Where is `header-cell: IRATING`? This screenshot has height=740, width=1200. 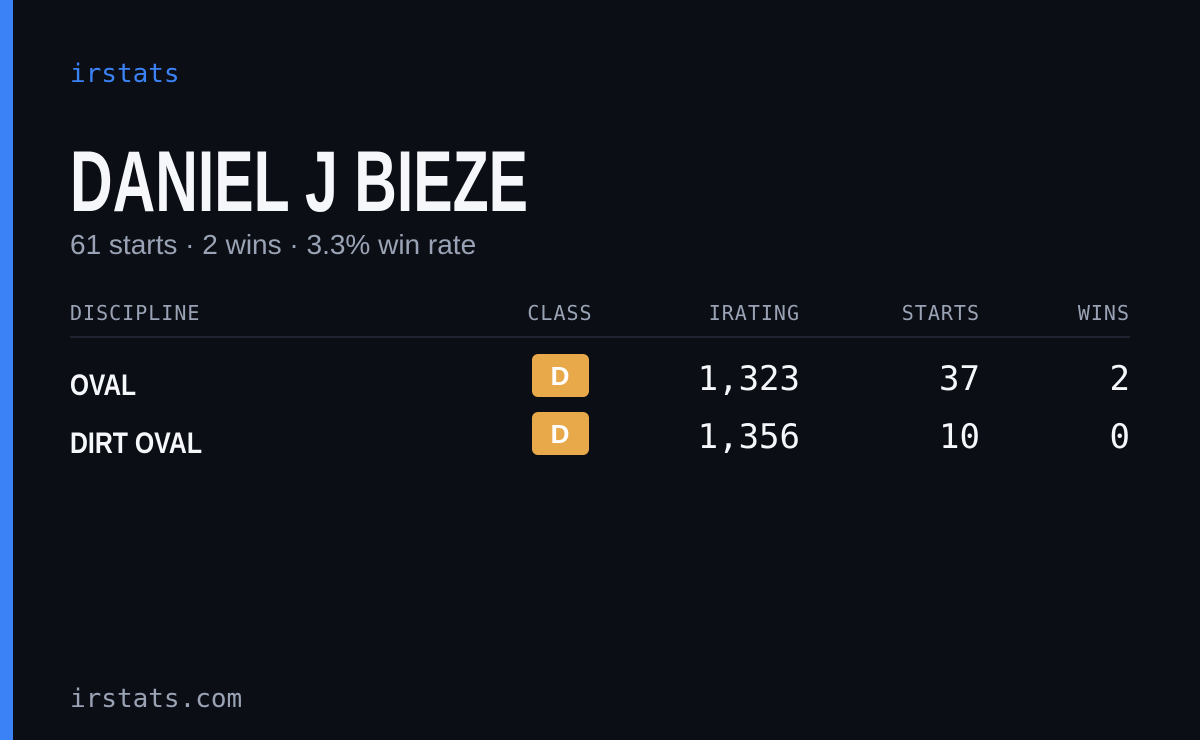
header-cell: IRATING is located at coordinates (754, 313).